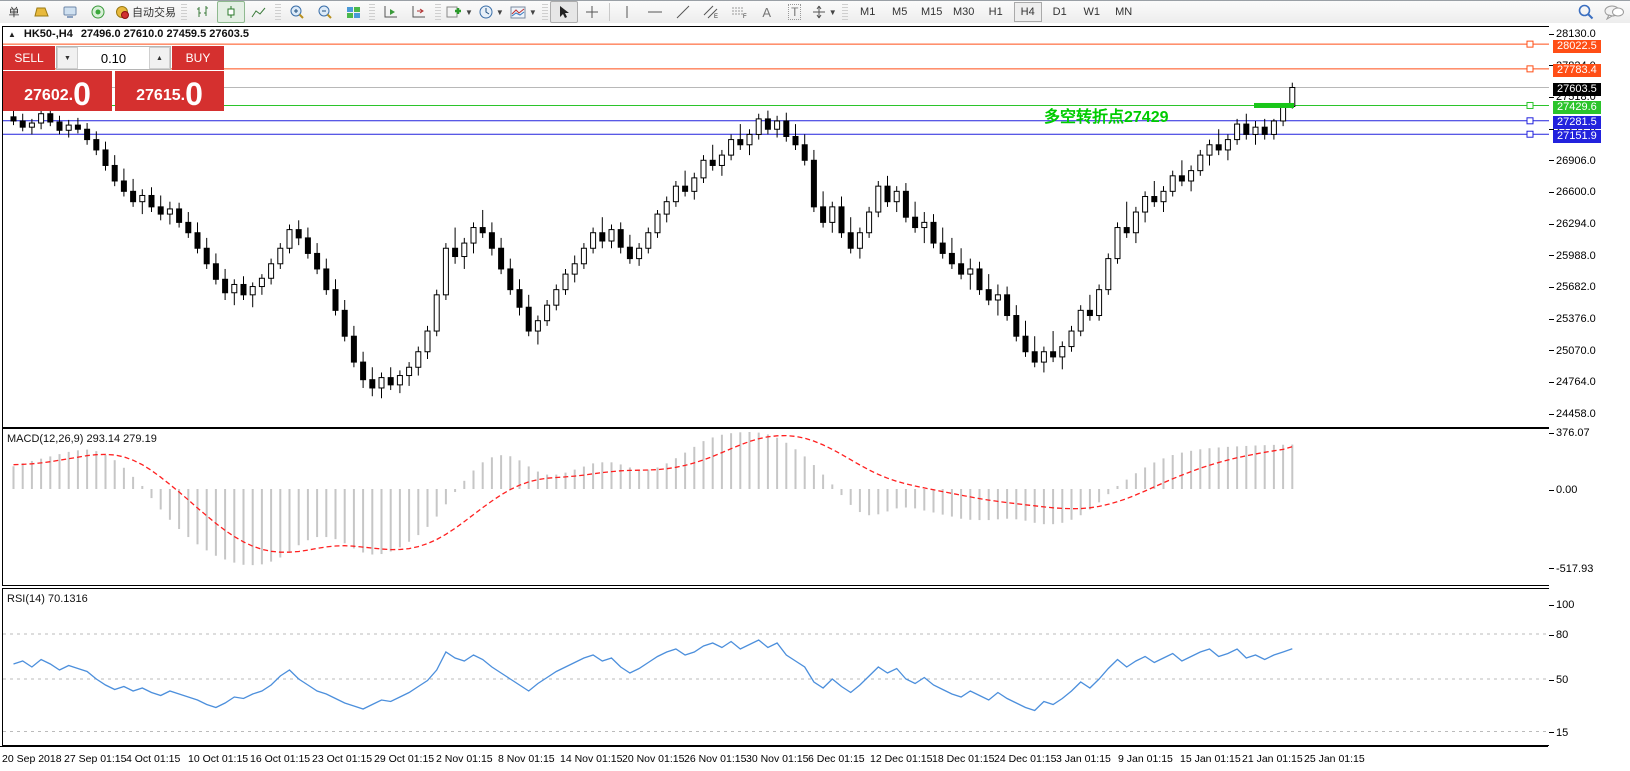  I want to click on cursor-tool, so click(563, 12).